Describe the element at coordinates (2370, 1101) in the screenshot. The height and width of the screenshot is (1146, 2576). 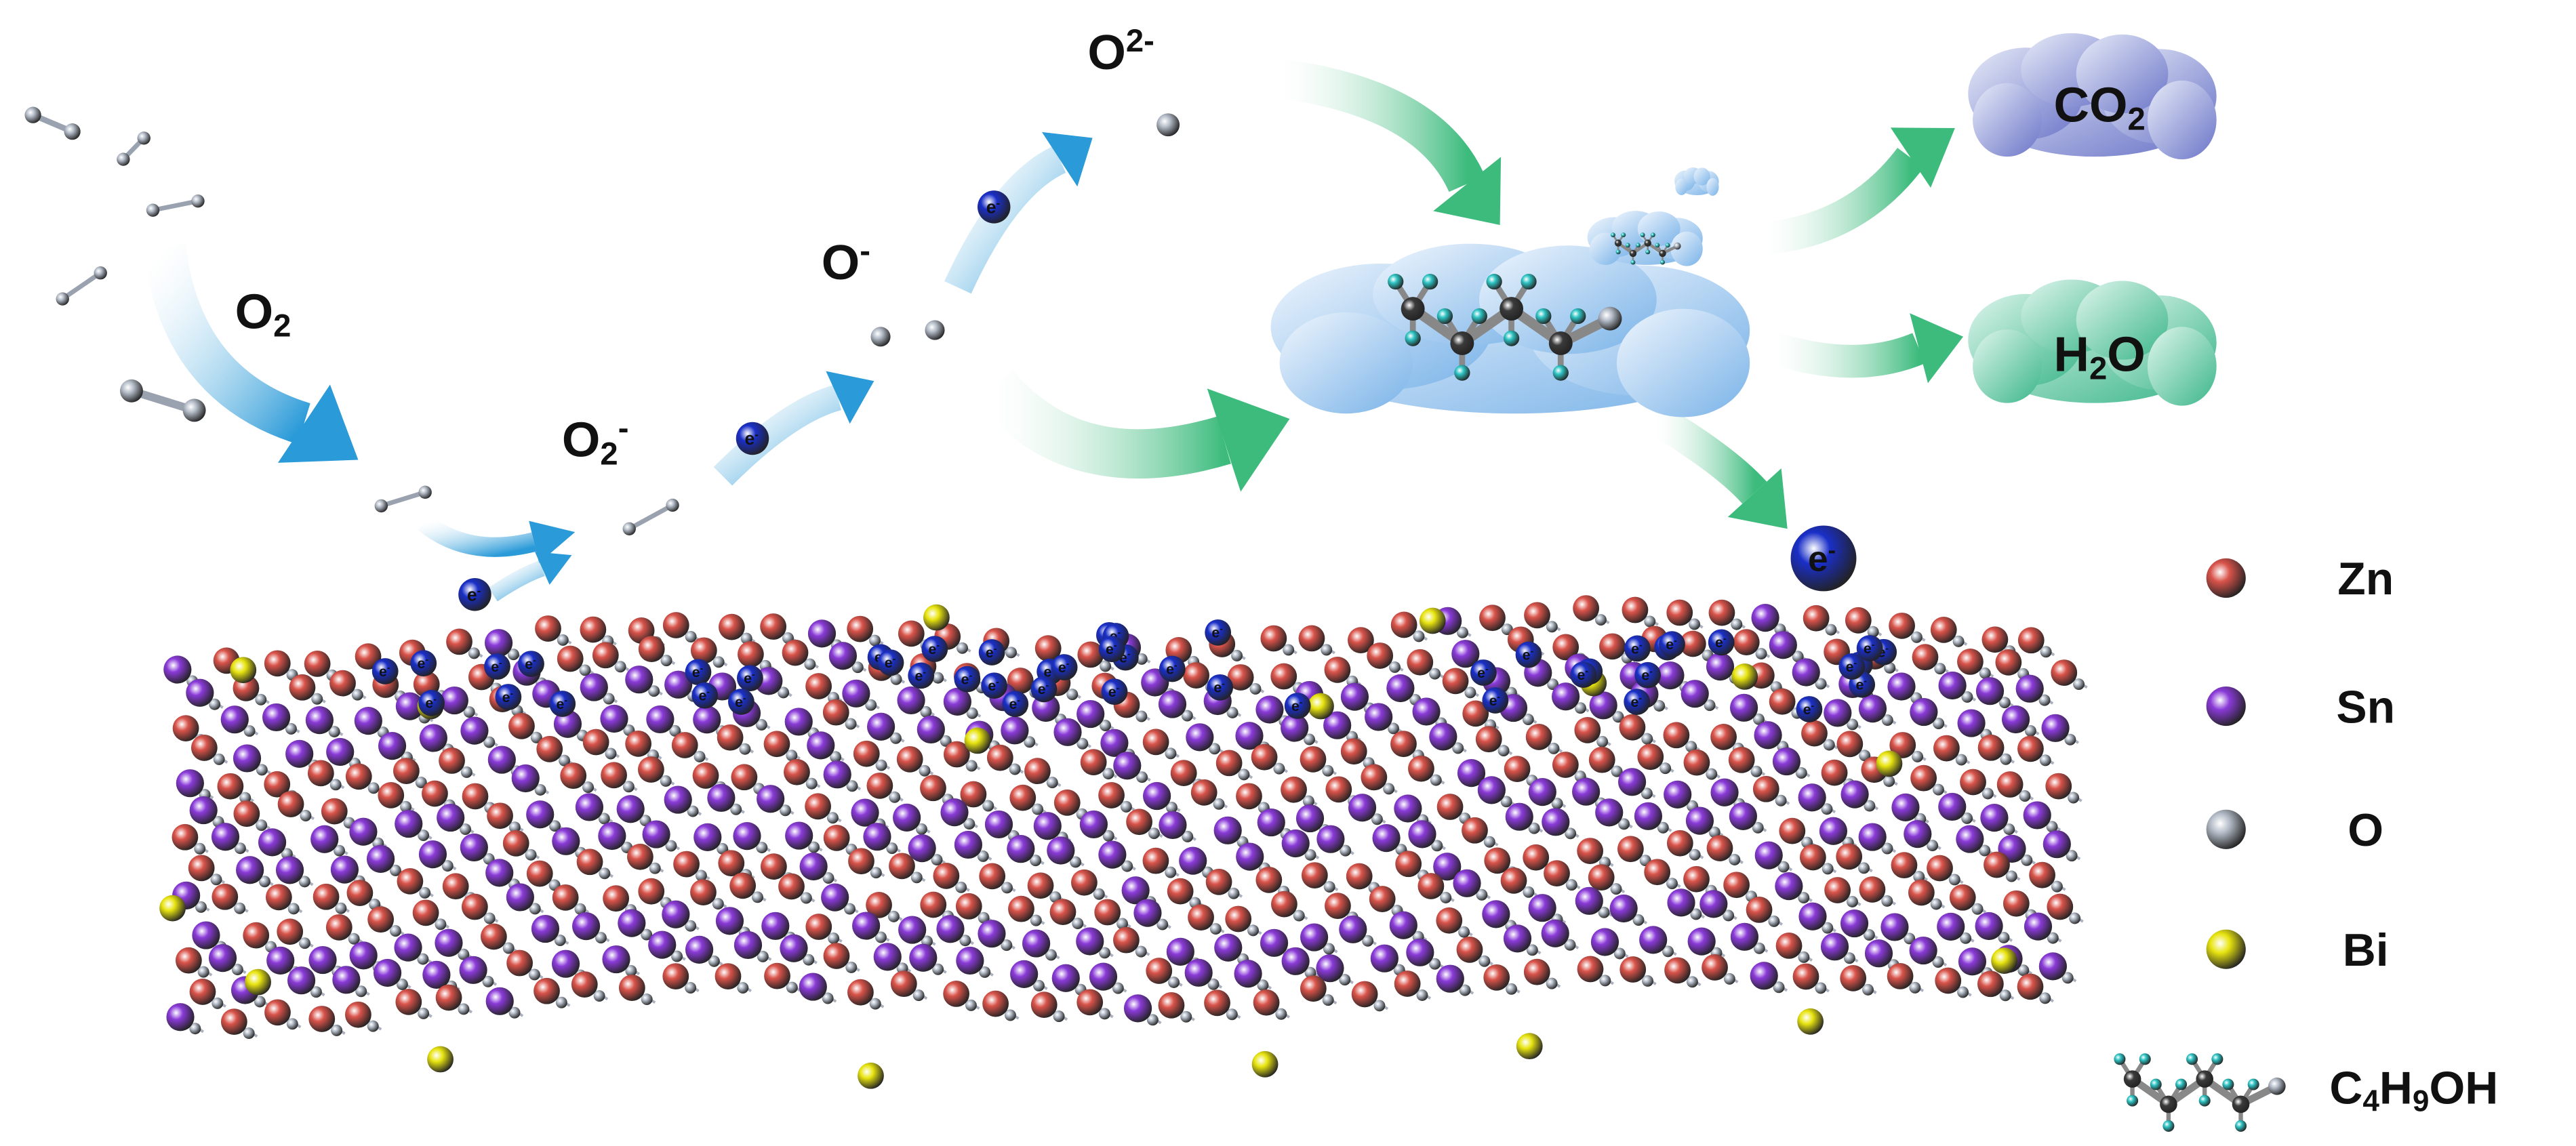
I see `legend-label-part: 4` at that location.